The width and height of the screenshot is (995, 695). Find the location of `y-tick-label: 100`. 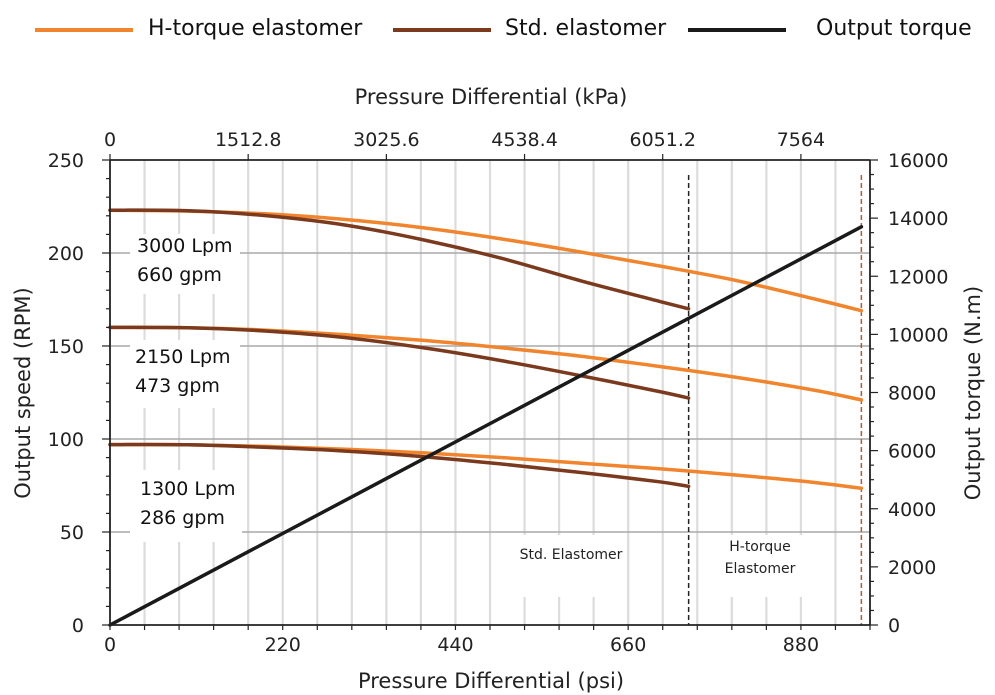

y-tick-label: 100 is located at coordinates (66, 440).